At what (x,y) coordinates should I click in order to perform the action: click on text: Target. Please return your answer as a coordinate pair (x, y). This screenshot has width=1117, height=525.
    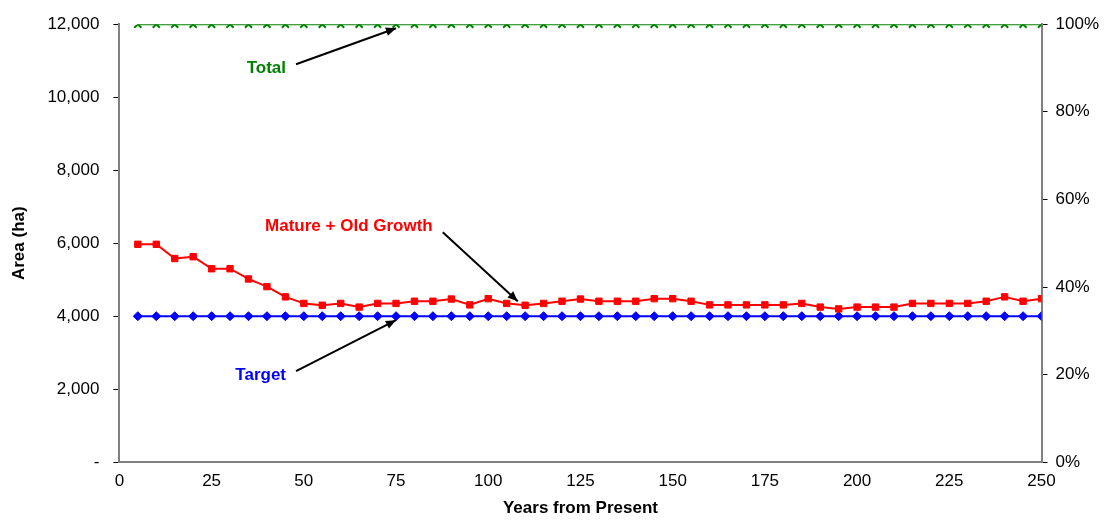
    Looking at the image, I should click on (261, 374).